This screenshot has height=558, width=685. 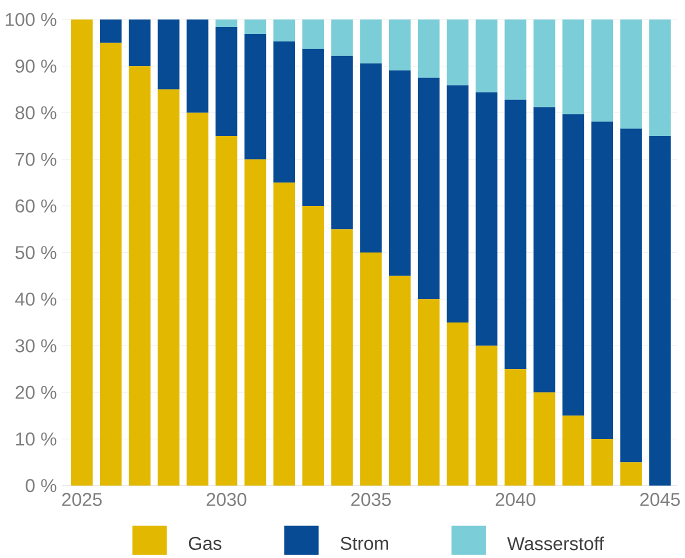 What do you see at coordinates (35, 299) in the screenshot?
I see `y-tick-label: 40 %` at bounding box center [35, 299].